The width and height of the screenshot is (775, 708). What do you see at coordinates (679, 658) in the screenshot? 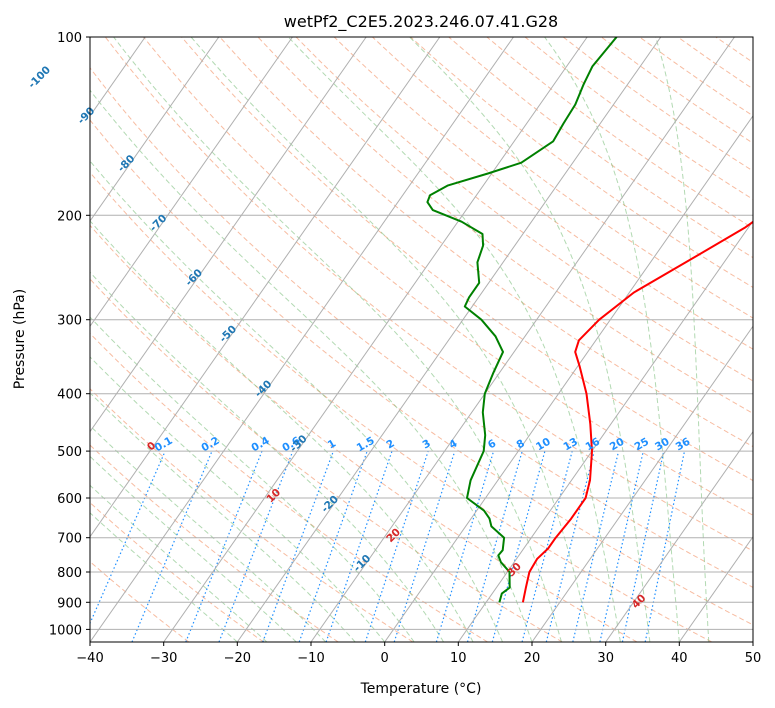
I see `x-tick-label: 40` at bounding box center [679, 658].